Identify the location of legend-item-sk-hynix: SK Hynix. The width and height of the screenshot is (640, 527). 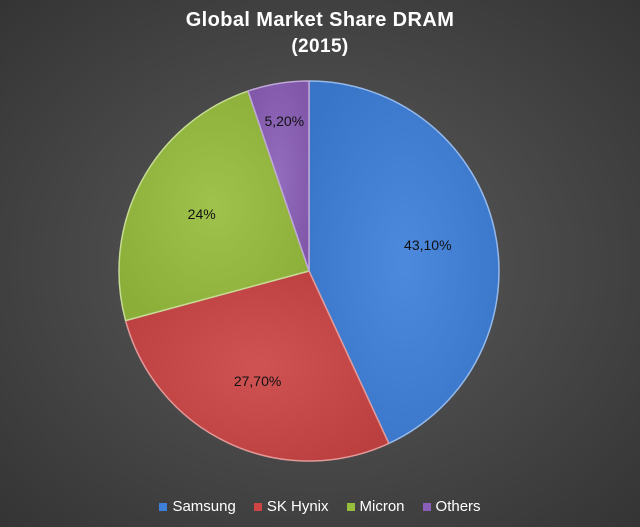
(291, 506).